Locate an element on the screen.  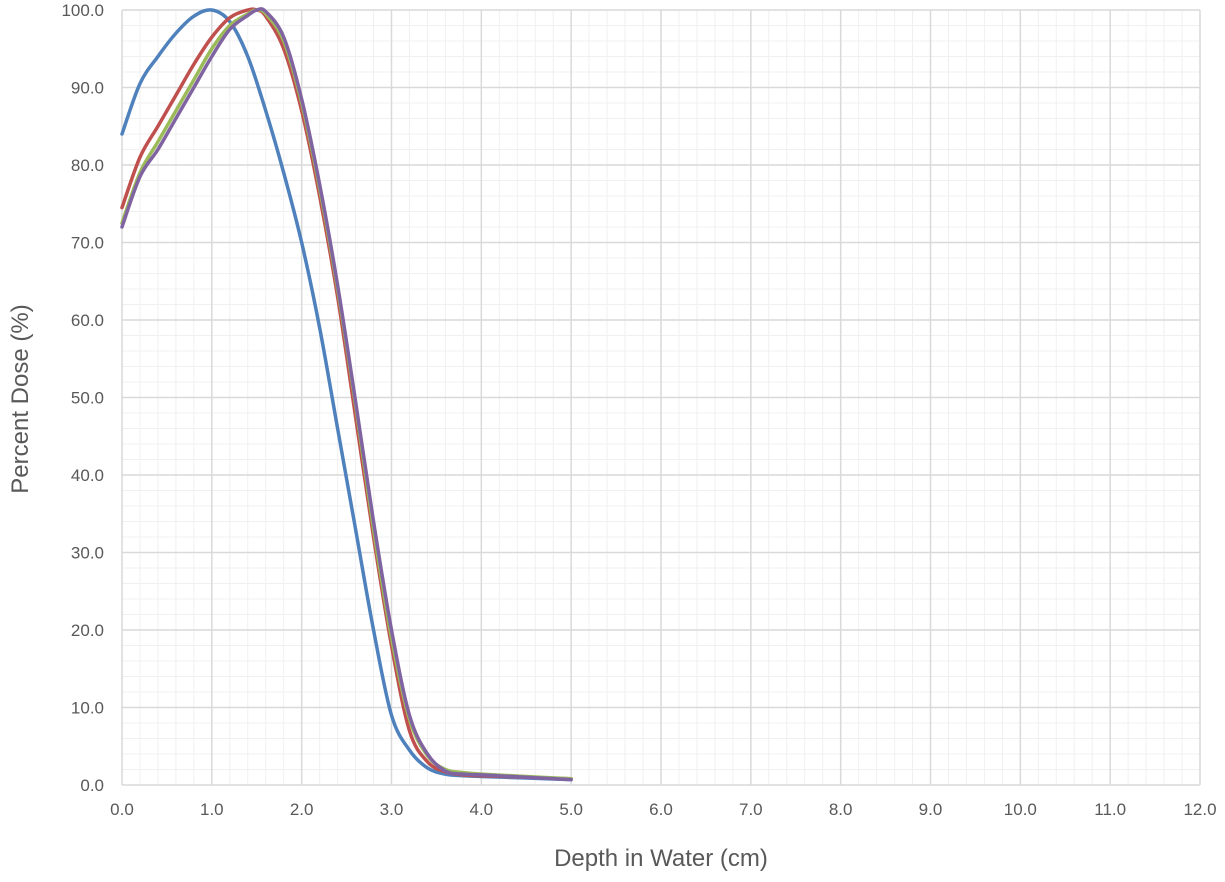
y-tick-label: 60.0 is located at coordinates (87, 320).